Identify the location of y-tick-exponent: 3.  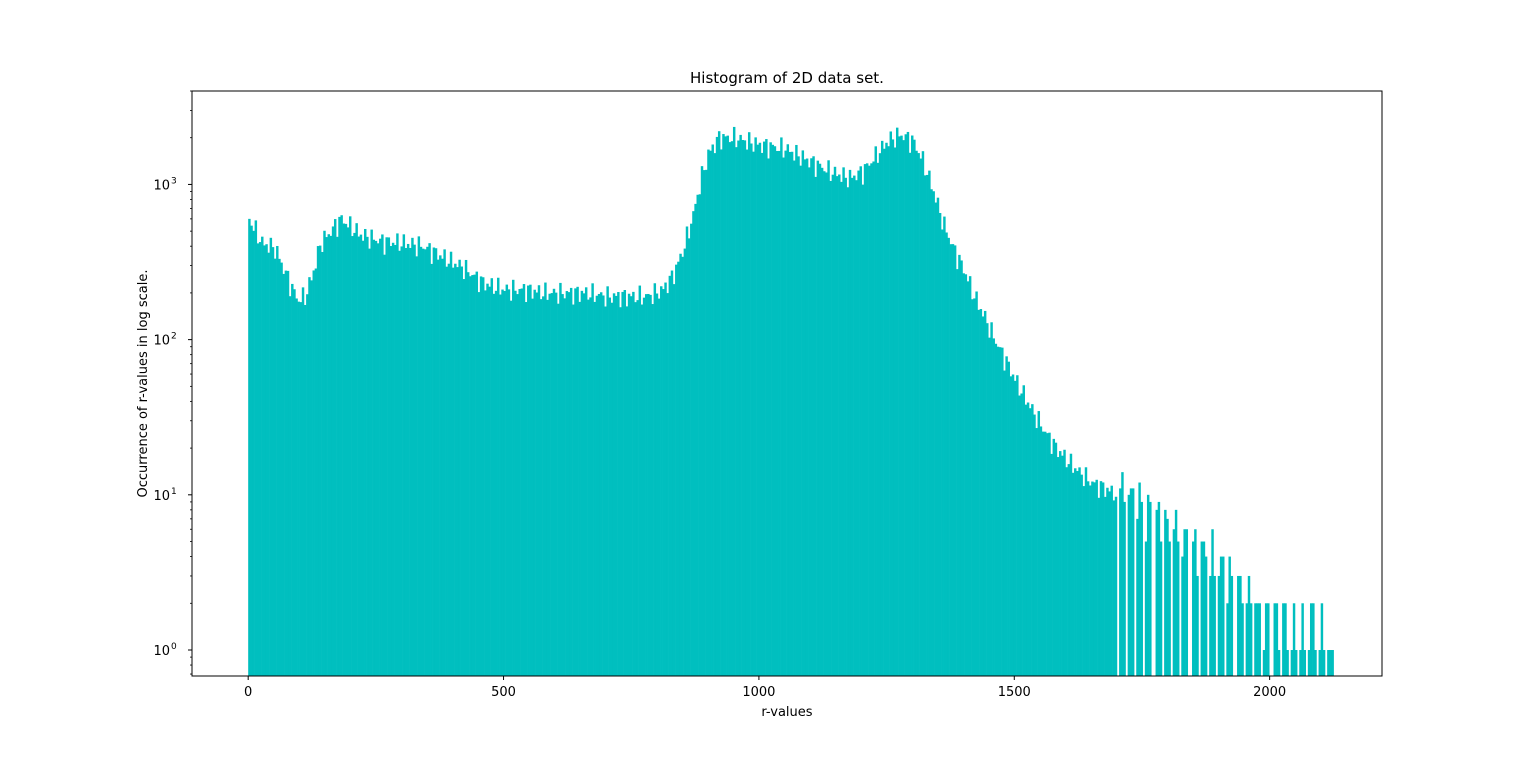
(174, 181).